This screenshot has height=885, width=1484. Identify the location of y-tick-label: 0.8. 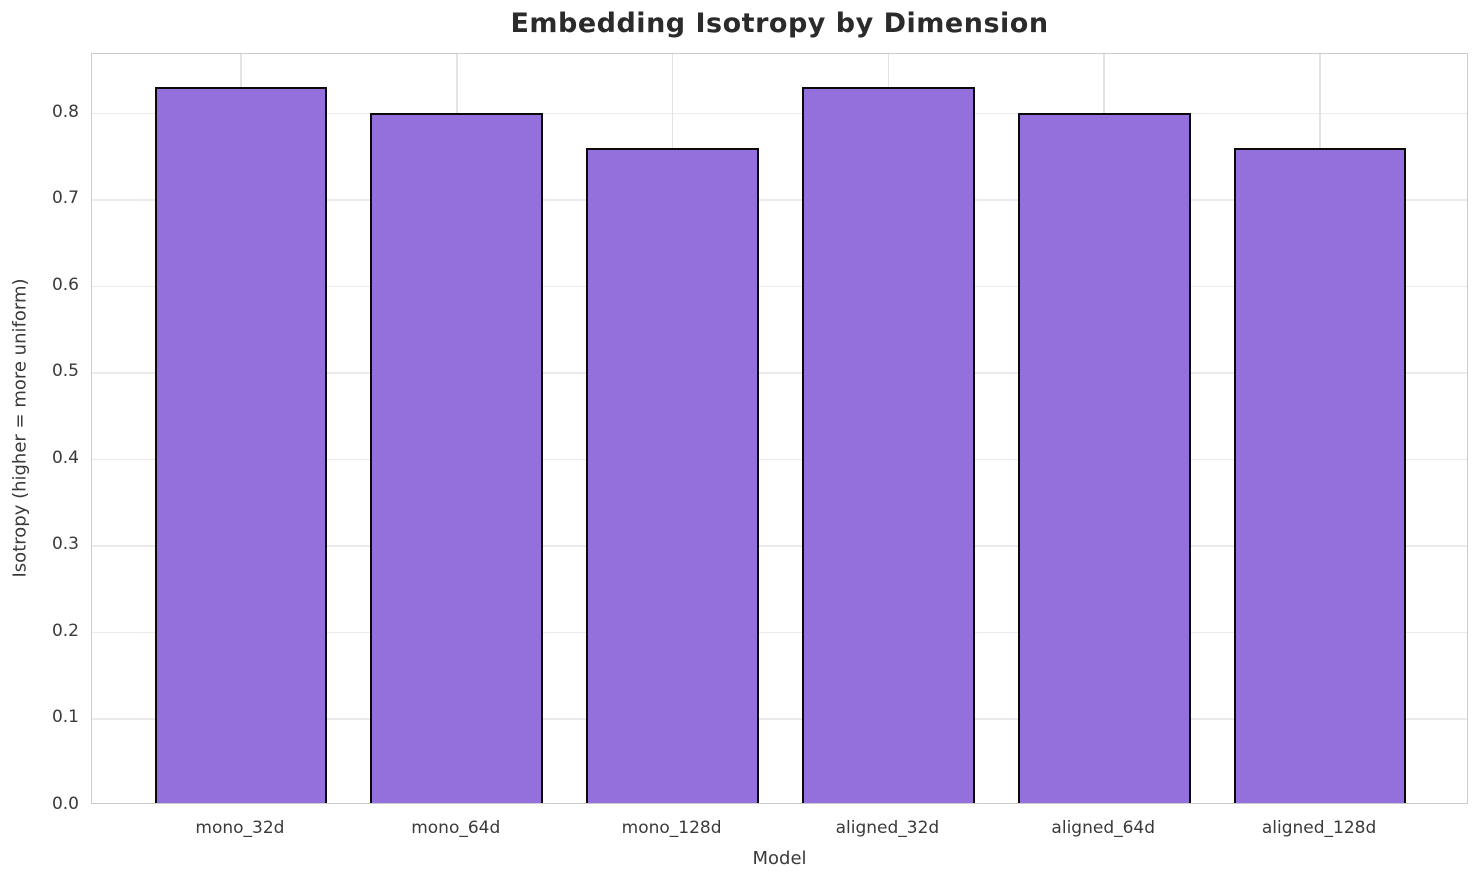
(65, 111).